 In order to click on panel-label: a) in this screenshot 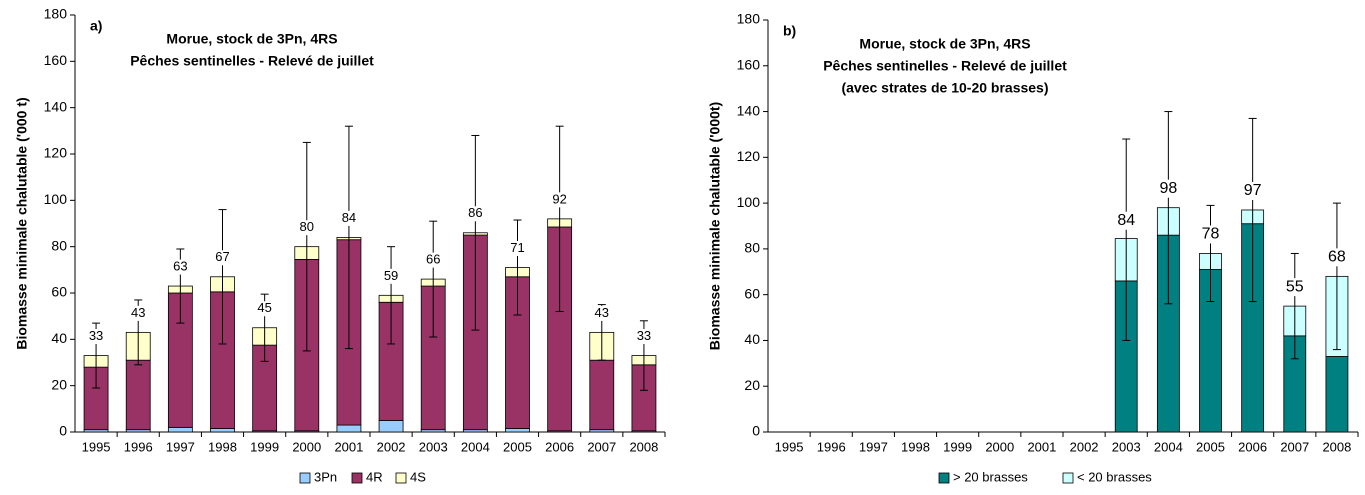, I will do `click(96, 26)`.